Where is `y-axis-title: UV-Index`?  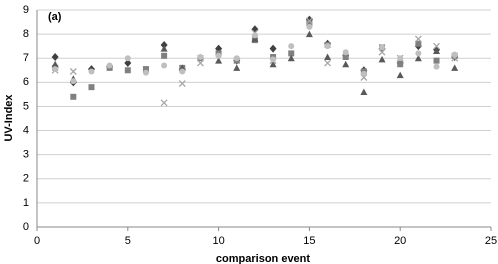 y-axis-title: UV-Index is located at coordinates (9, 118).